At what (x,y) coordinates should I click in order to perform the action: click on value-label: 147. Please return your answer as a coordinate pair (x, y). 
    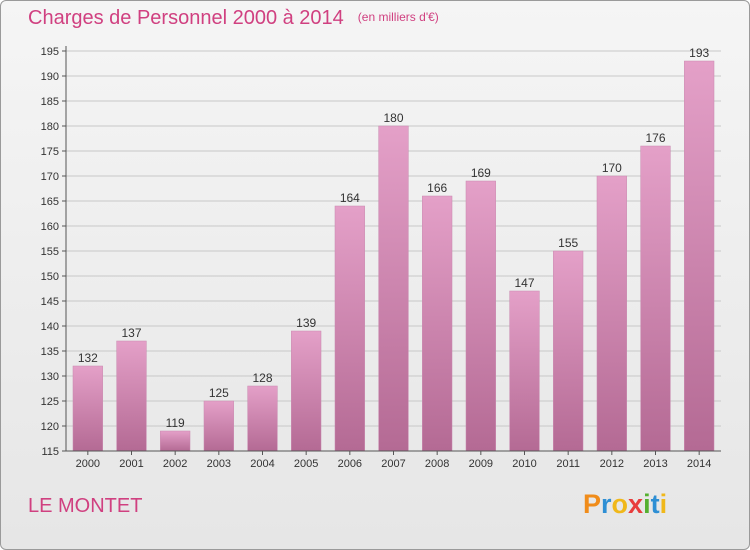
    Looking at the image, I should click on (524, 283).